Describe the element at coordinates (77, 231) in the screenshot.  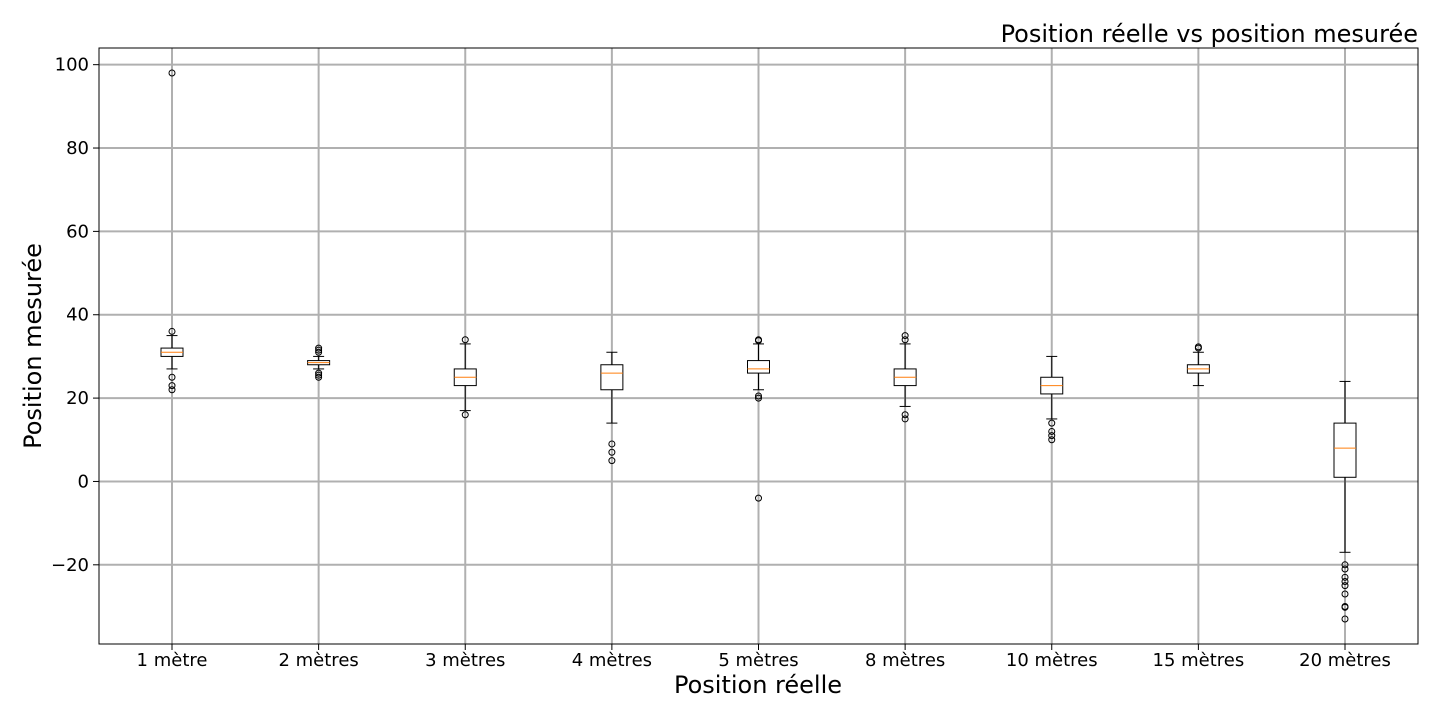
I see `y-tick-label: 60` at that location.